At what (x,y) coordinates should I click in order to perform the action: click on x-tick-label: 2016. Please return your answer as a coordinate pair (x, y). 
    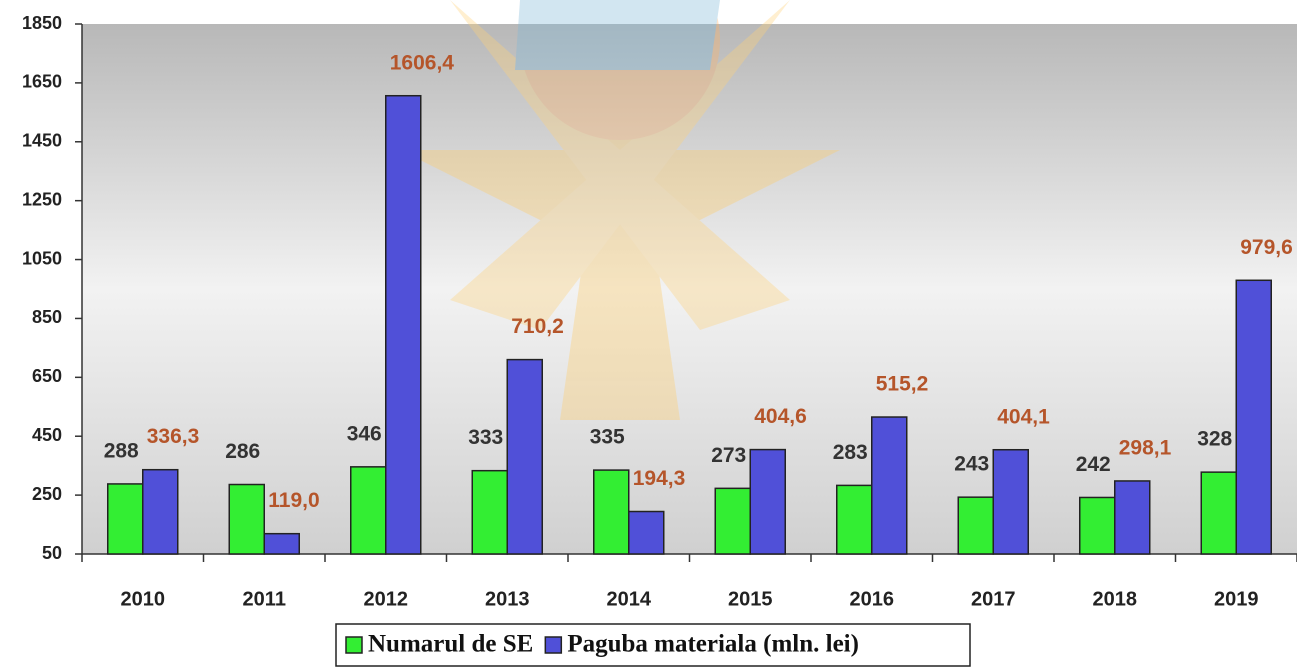
    Looking at the image, I should click on (872, 599).